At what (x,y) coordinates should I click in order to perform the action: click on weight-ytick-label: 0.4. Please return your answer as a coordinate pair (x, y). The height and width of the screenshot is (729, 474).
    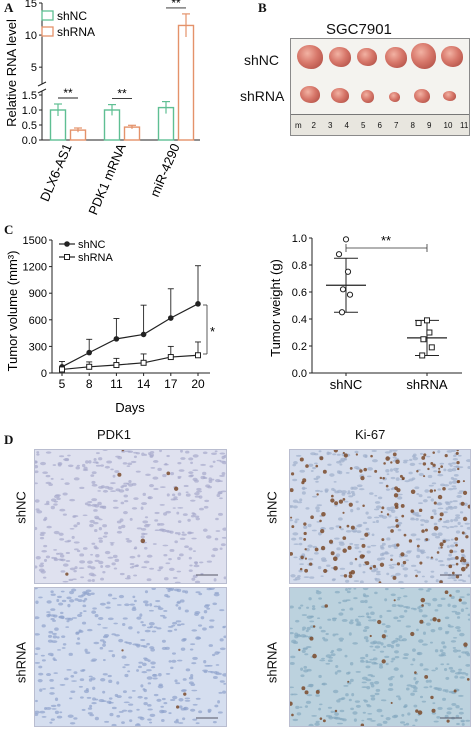
    Looking at the image, I should click on (299, 320).